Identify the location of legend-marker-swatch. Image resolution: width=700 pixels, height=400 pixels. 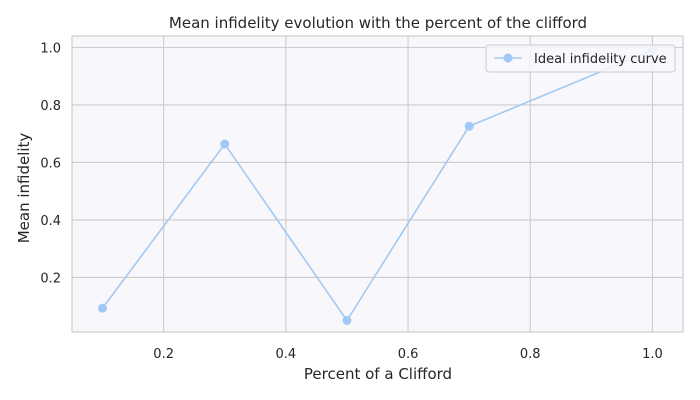
(508, 58).